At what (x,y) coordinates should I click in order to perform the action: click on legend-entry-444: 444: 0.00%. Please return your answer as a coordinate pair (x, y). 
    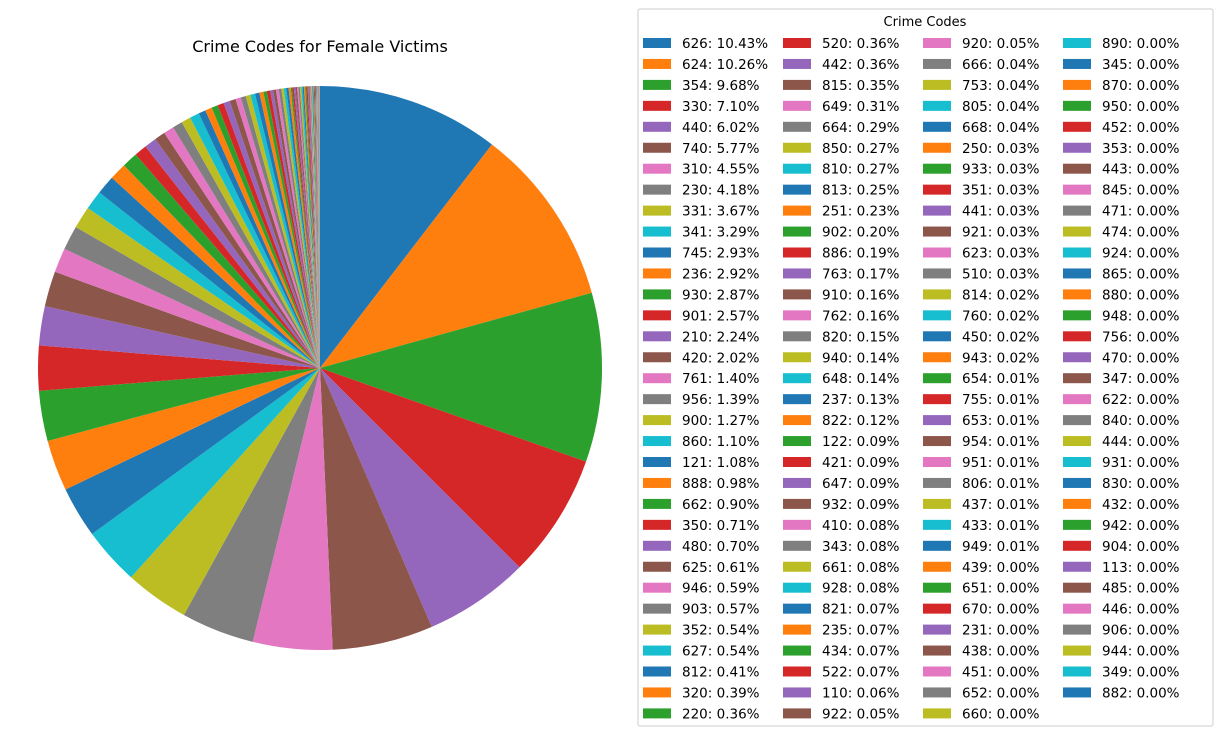
    Looking at the image, I should click on (1121, 442).